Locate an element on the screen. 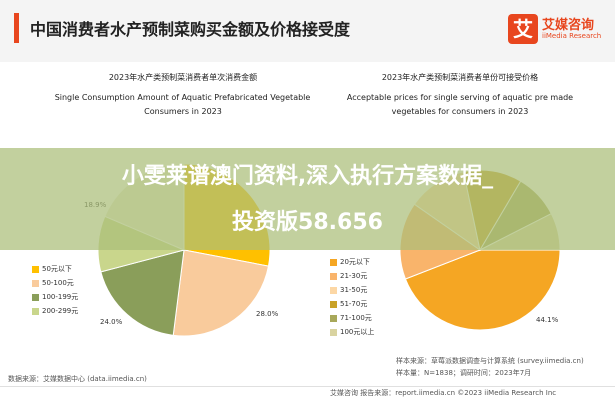  chart2-sample-note: 样本来源：草莓派数据调查与计算系统 (survey.iimedia.cn) is located at coordinates (490, 361).